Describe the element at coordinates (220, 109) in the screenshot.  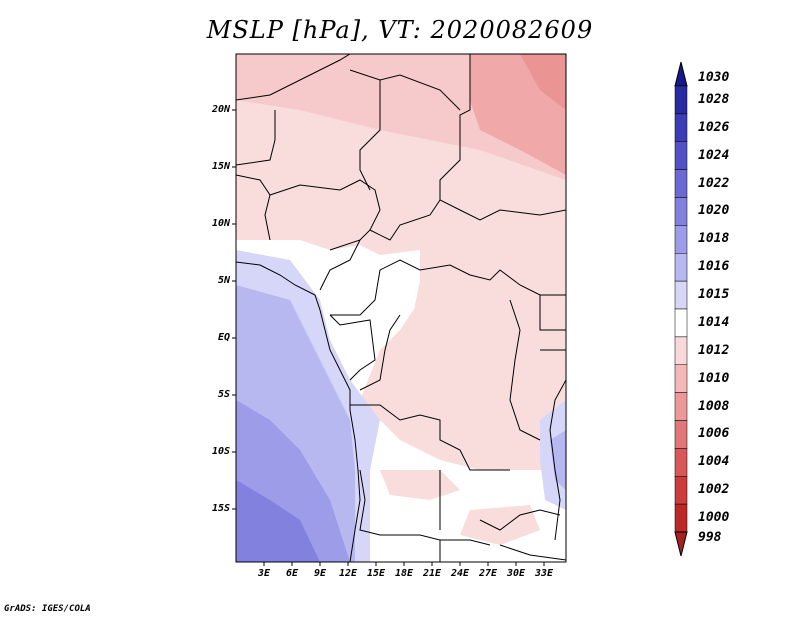
I see `lat-label-20n: 20N` at that location.